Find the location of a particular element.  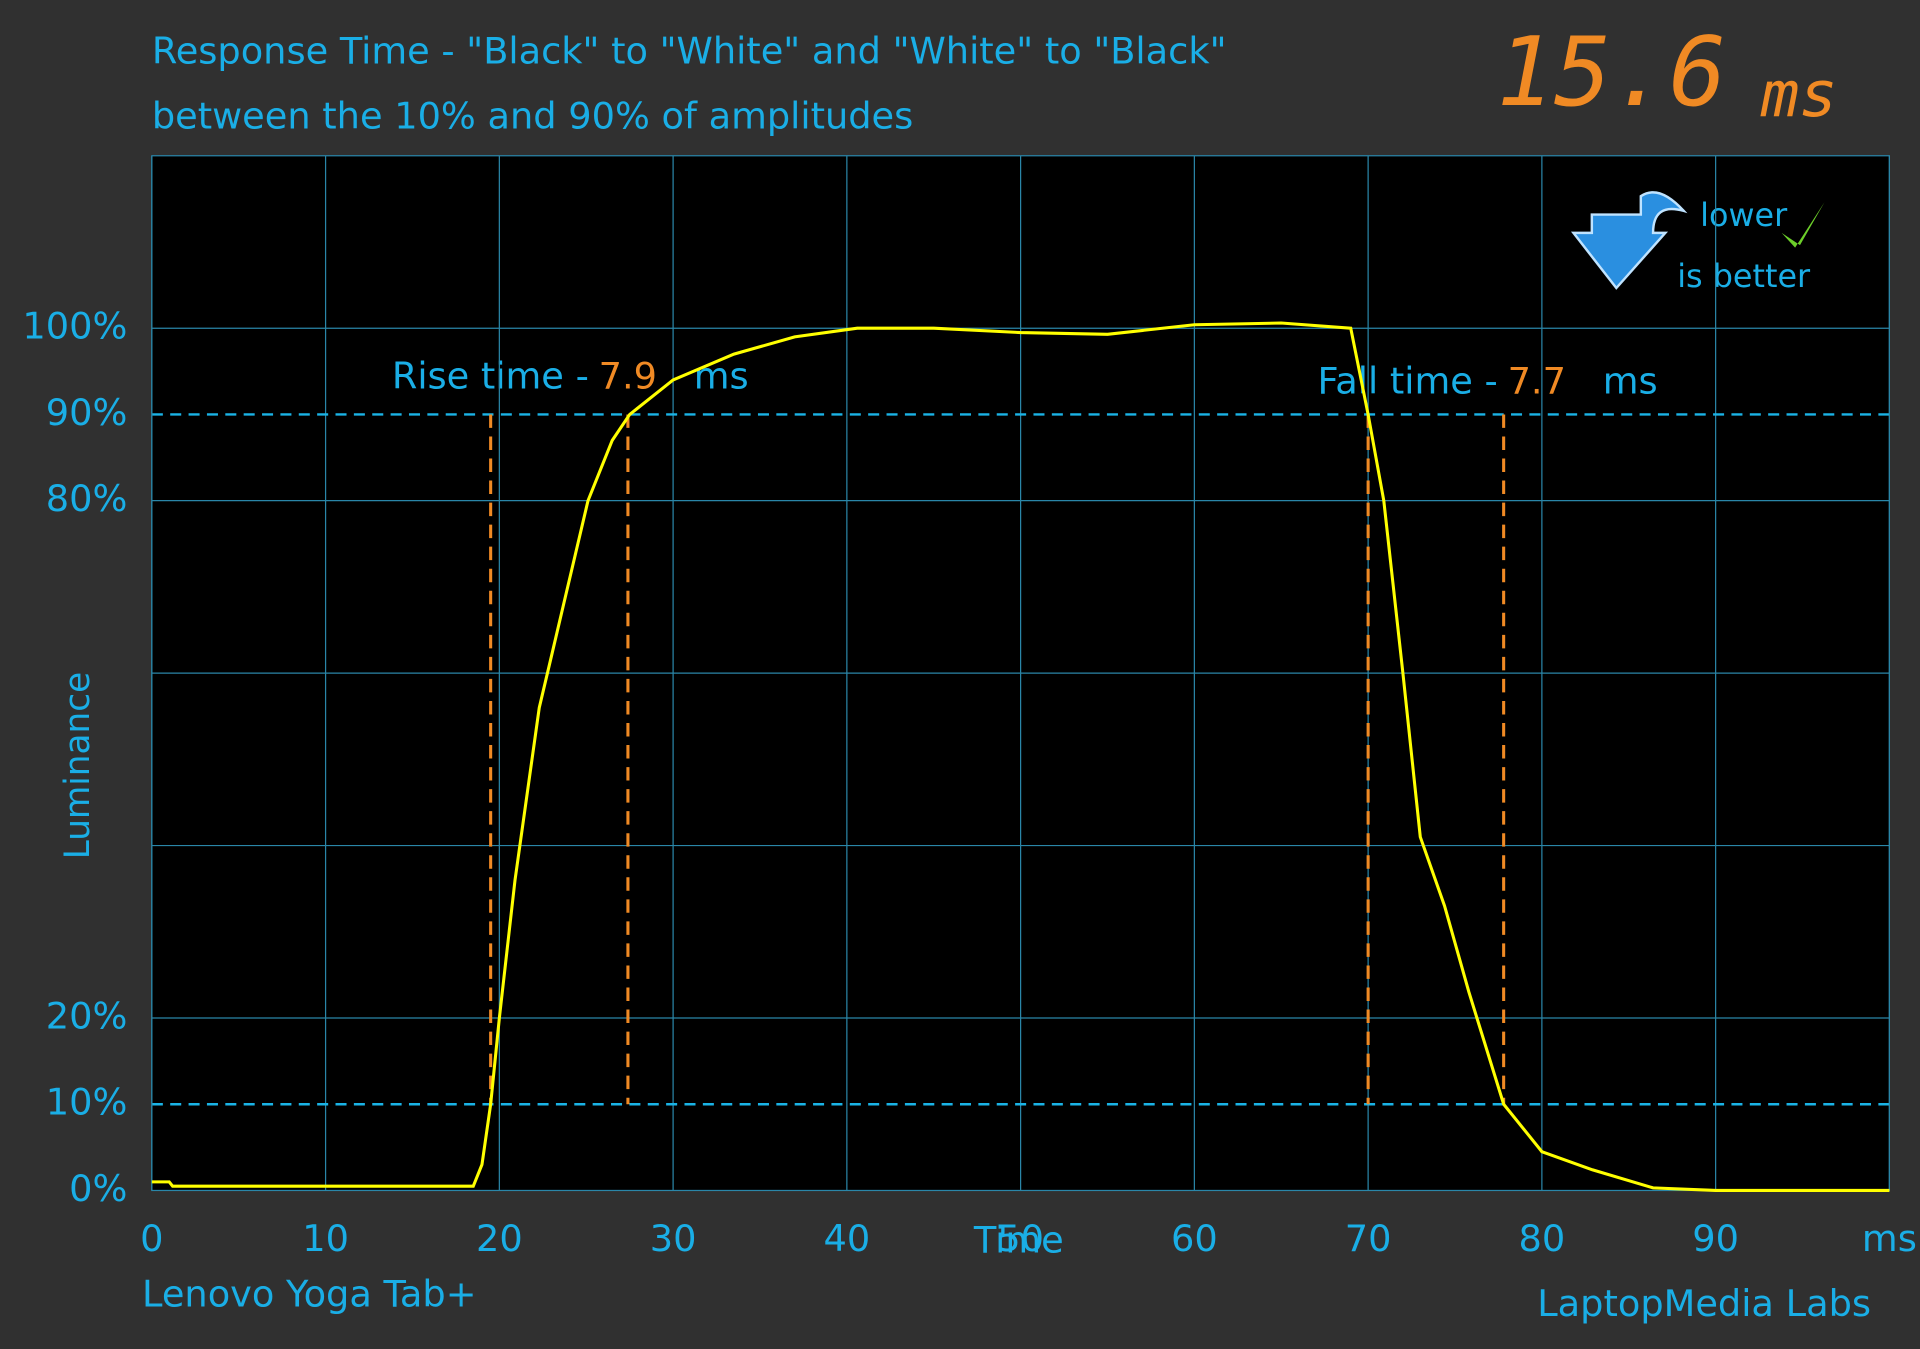

device-name: Lenovo Yoga Tab+ is located at coordinates (309, 1293).